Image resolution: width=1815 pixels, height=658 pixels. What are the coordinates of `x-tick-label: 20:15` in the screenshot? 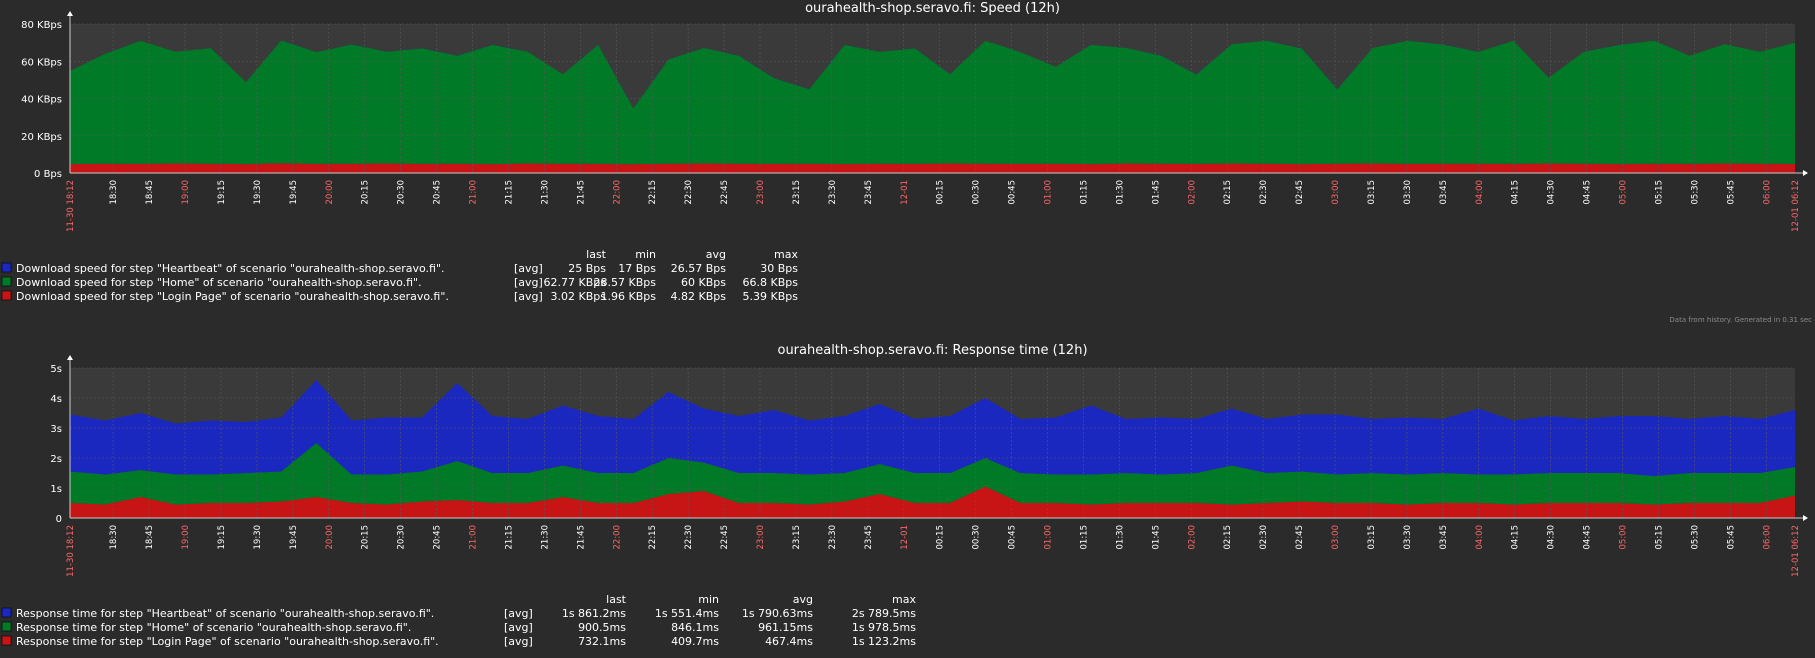 It's located at (366, 192).